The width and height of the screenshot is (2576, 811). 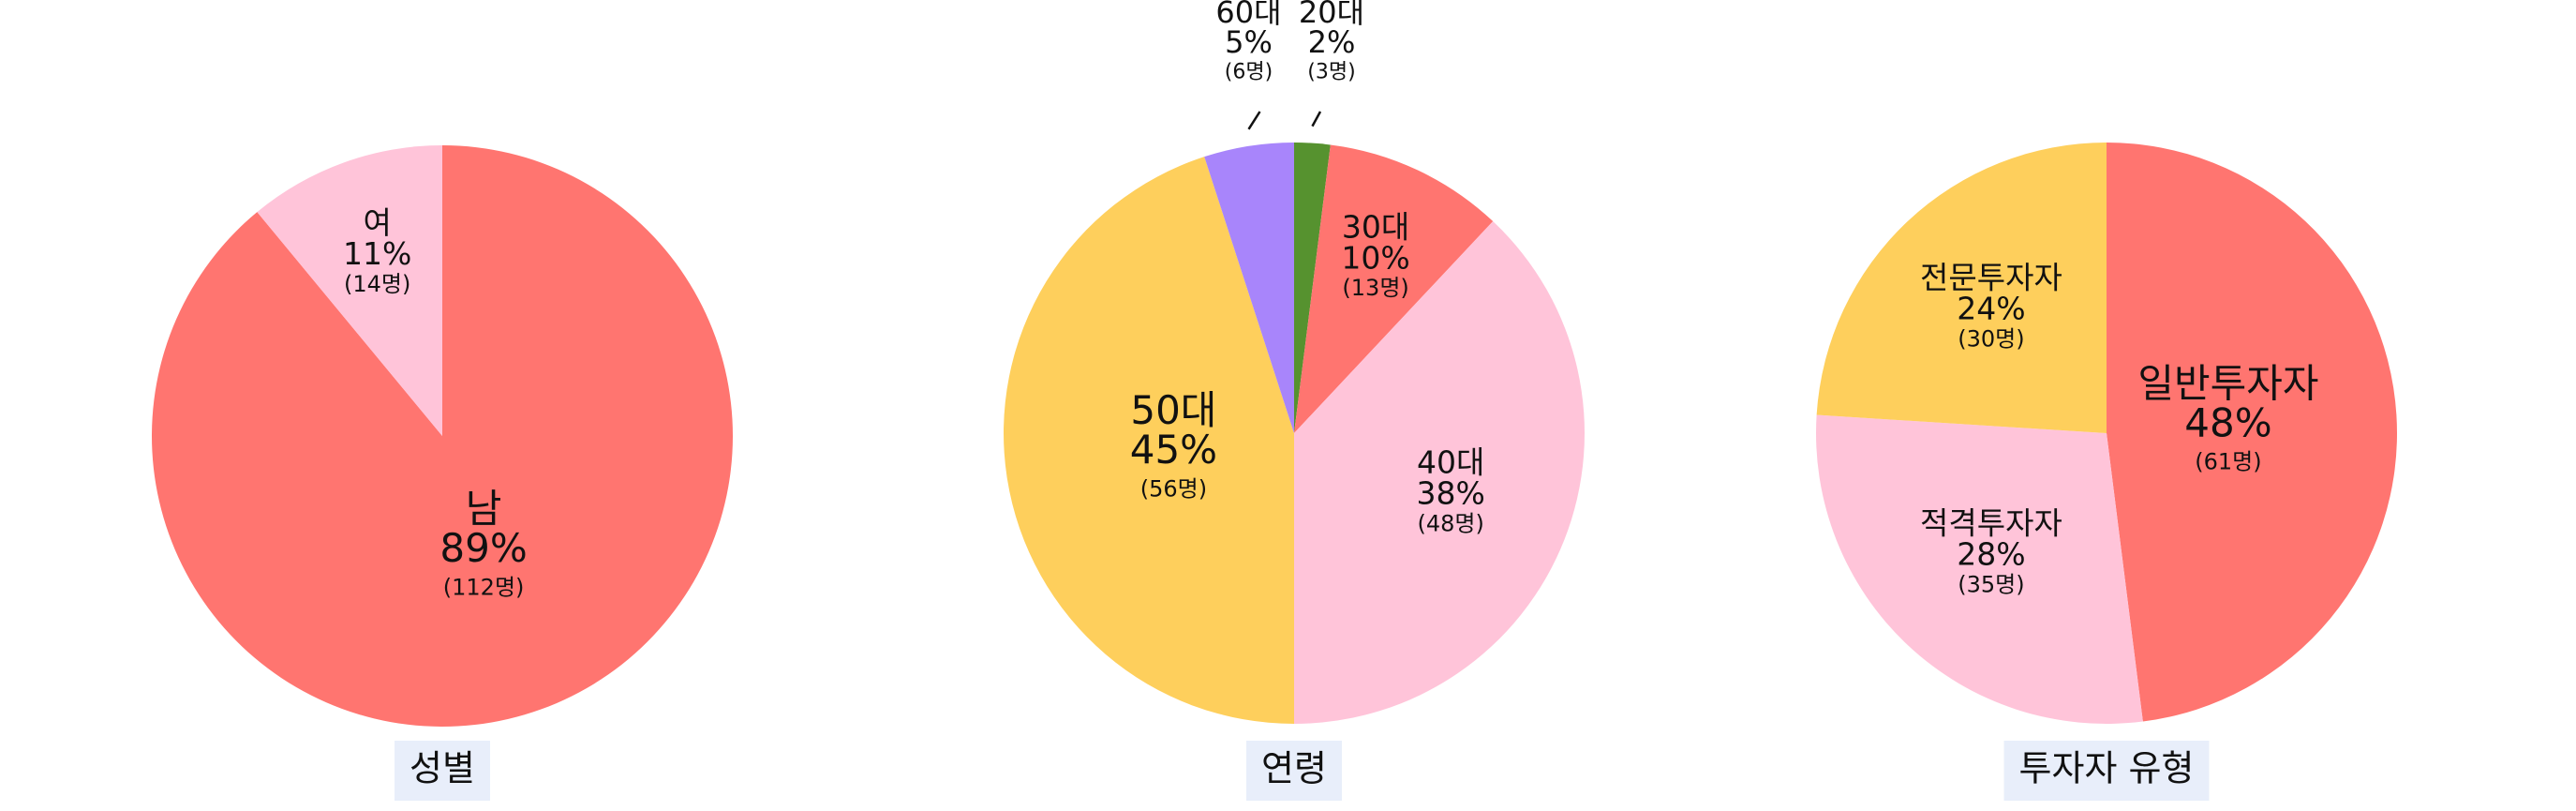 What do you see at coordinates (2107, 768) in the screenshot?
I see `chart-title: 투자자 유형` at bounding box center [2107, 768].